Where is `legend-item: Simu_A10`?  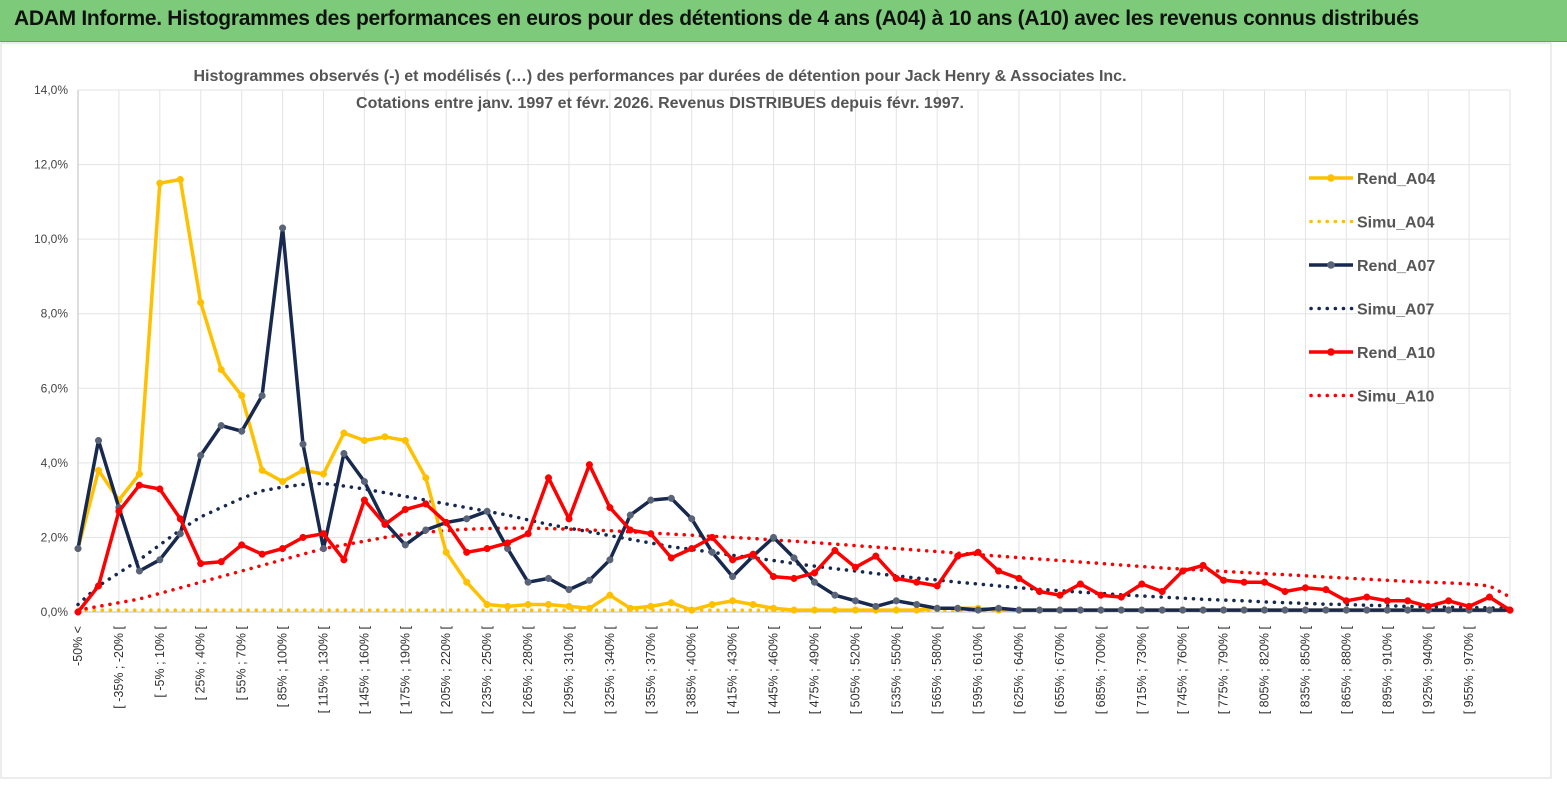 legend-item: Simu_A10 is located at coordinates (1371, 397).